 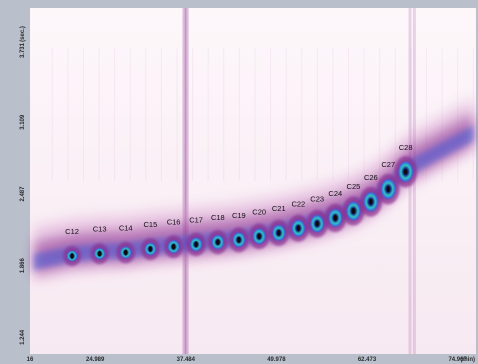 What do you see at coordinates (23, 122) in the screenshot?
I see `y-tick-label: 3.109` at bounding box center [23, 122].